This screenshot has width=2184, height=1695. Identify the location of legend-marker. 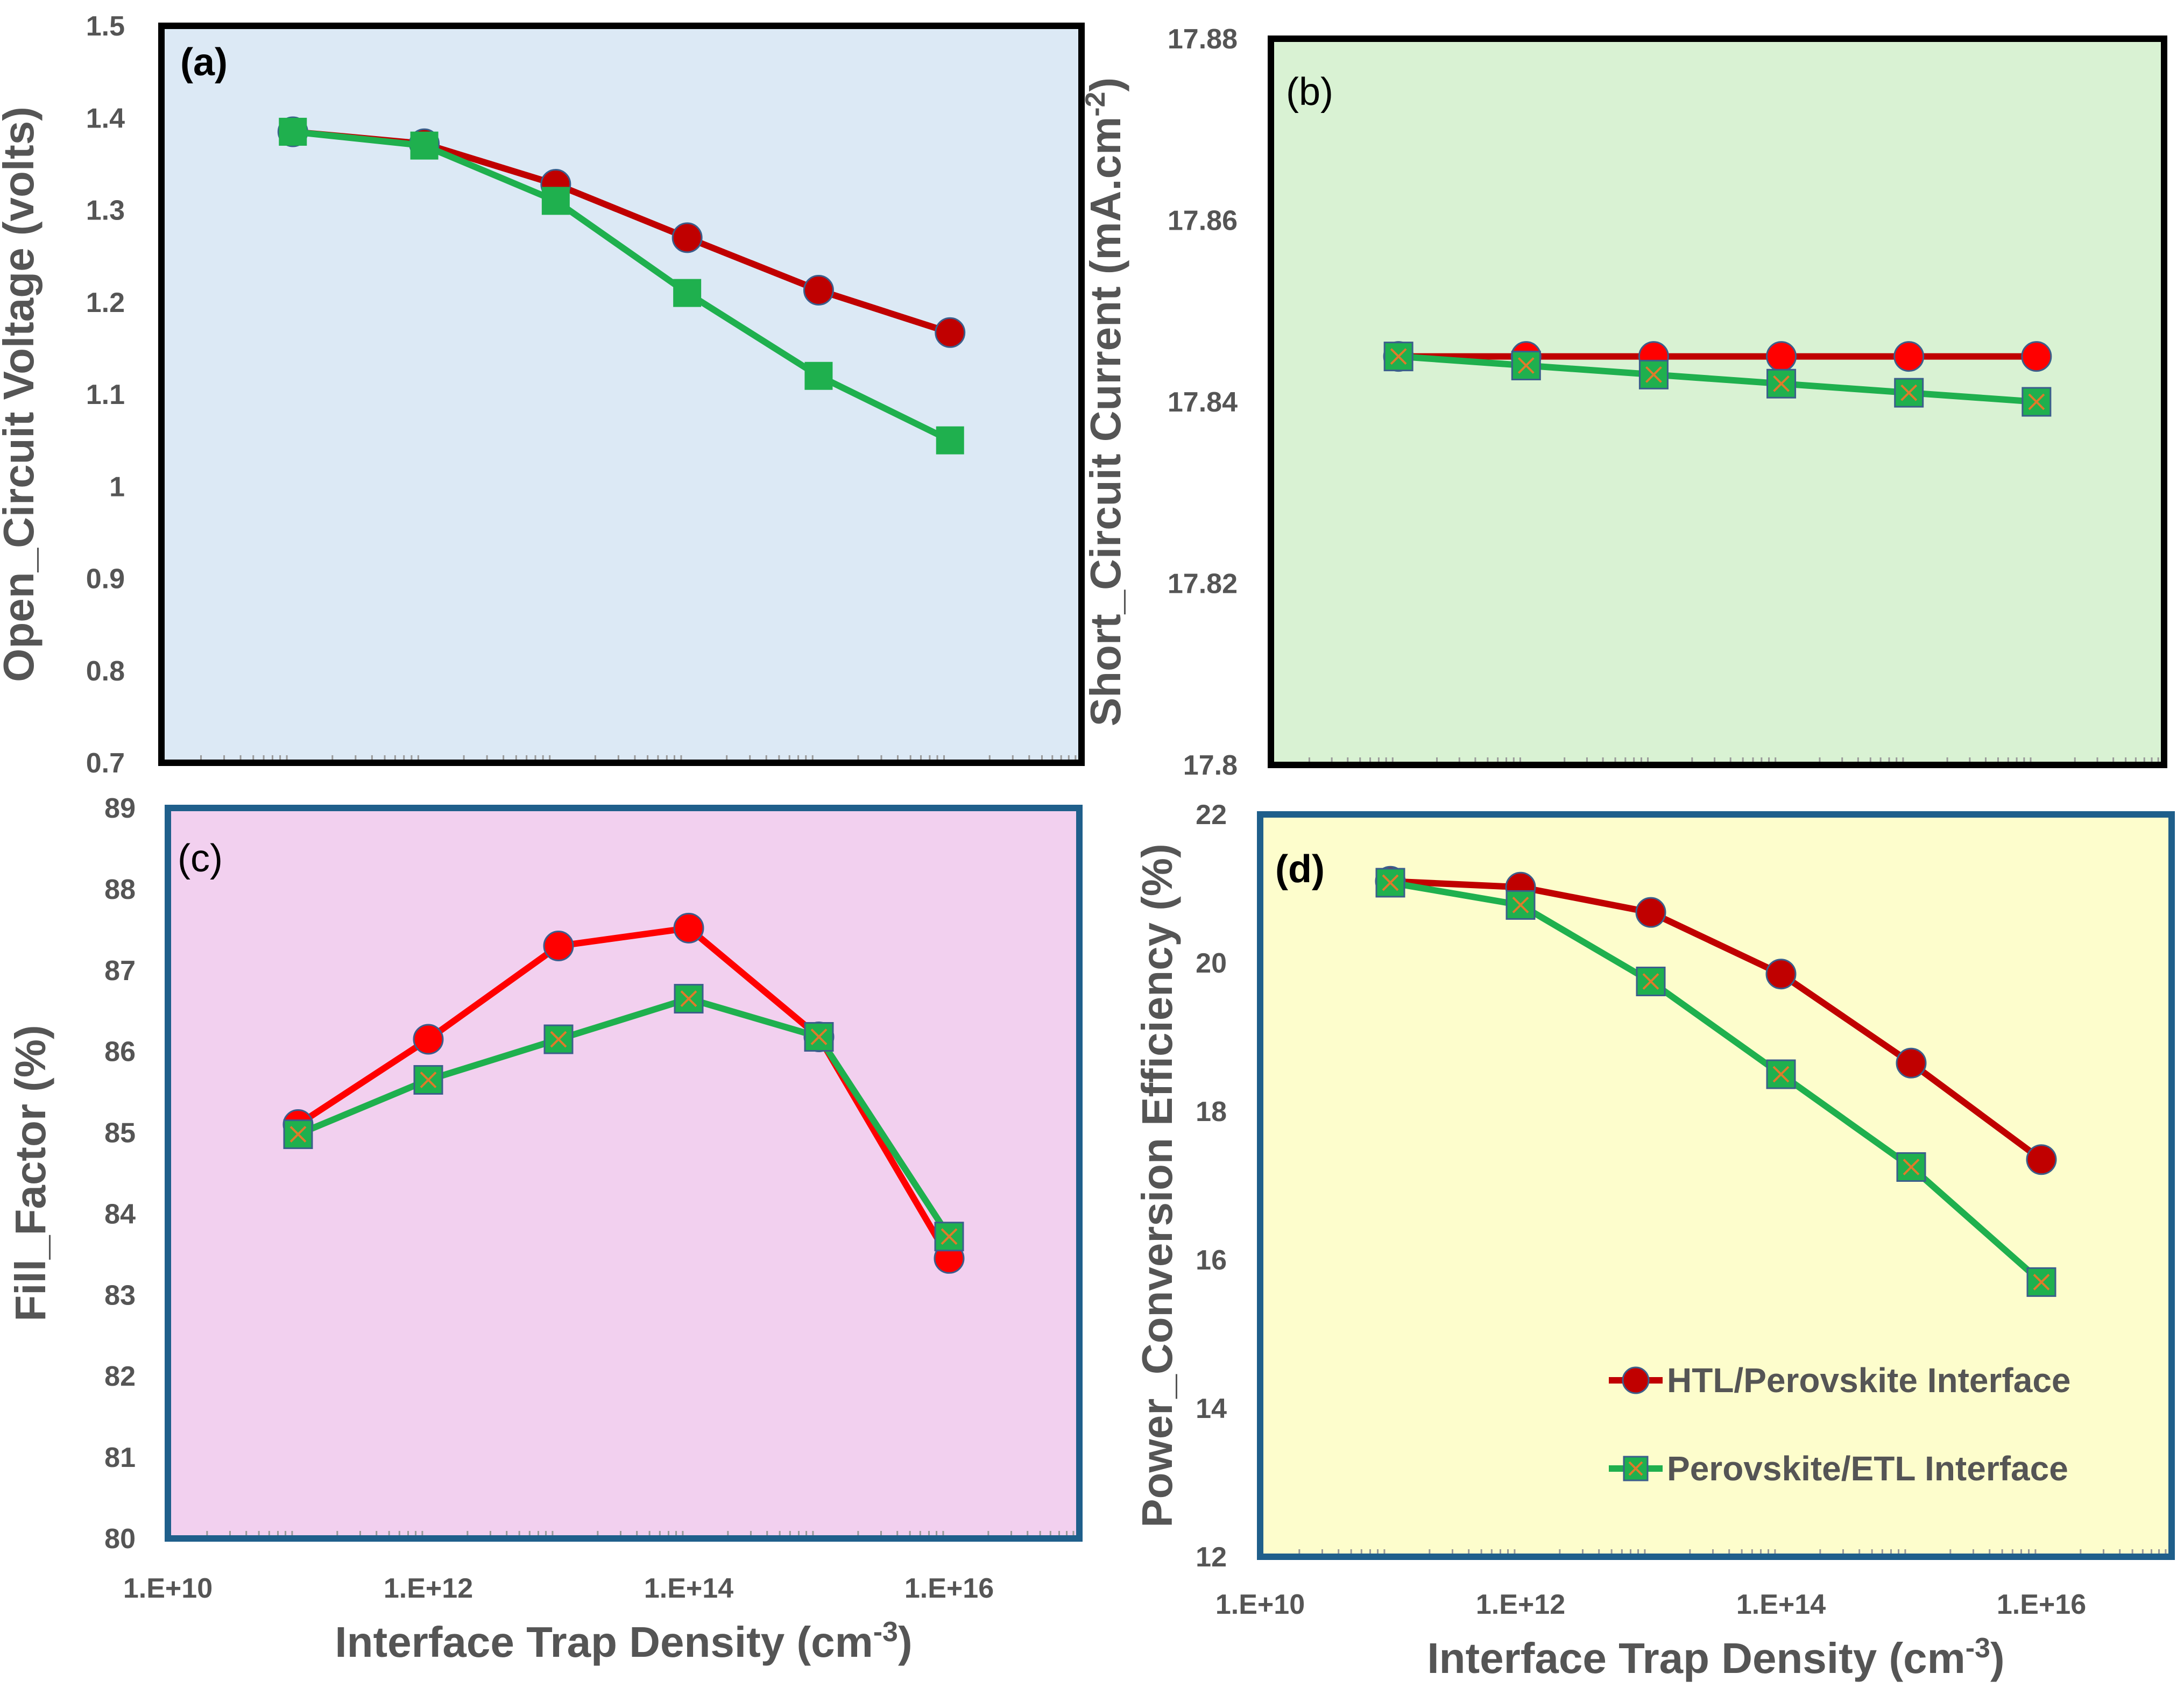
(1636, 1380).